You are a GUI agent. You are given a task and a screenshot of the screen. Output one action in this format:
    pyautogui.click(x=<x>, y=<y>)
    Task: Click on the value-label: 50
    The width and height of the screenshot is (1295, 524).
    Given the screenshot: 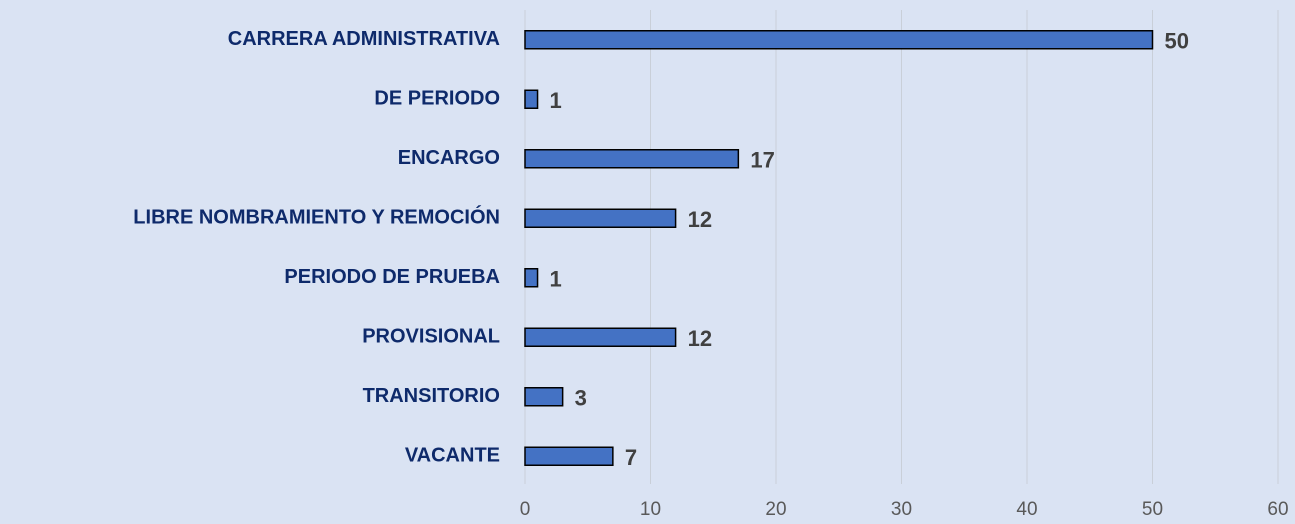 What is the action you would take?
    pyautogui.click(x=1177, y=41)
    